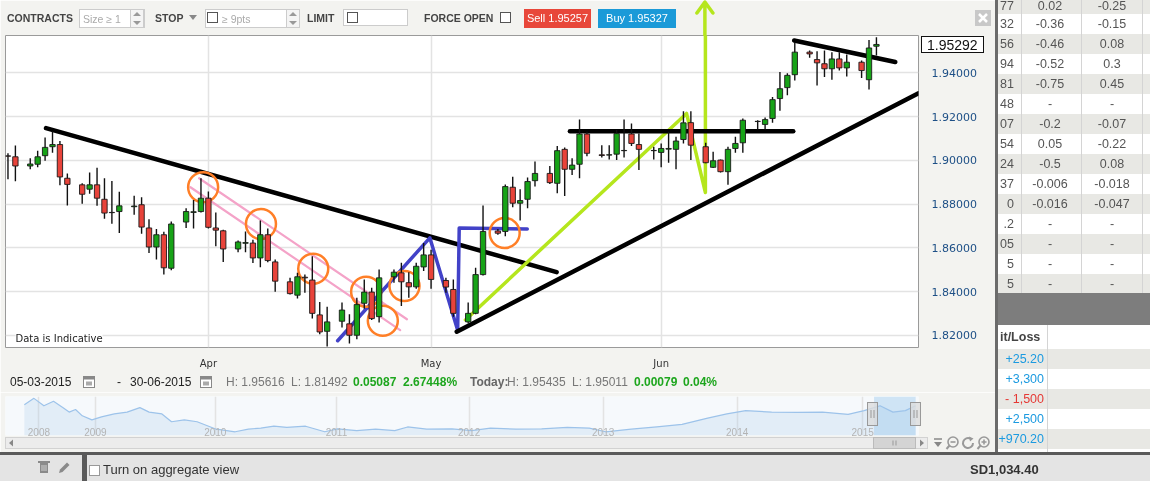 The width and height of the screenshot is (1150, 481). Describe the element at coordinates (954, 248) in the screenshot. I see `y-tick-label: 1.86000` at that location.